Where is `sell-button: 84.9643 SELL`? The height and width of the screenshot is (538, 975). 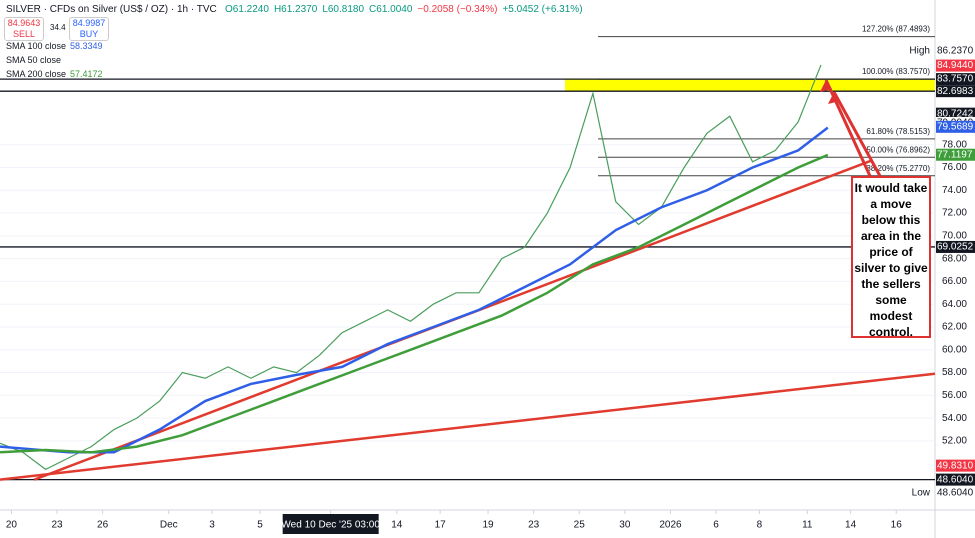 sell-button: 84.9643 SELL is located at coordinates (24, 29).